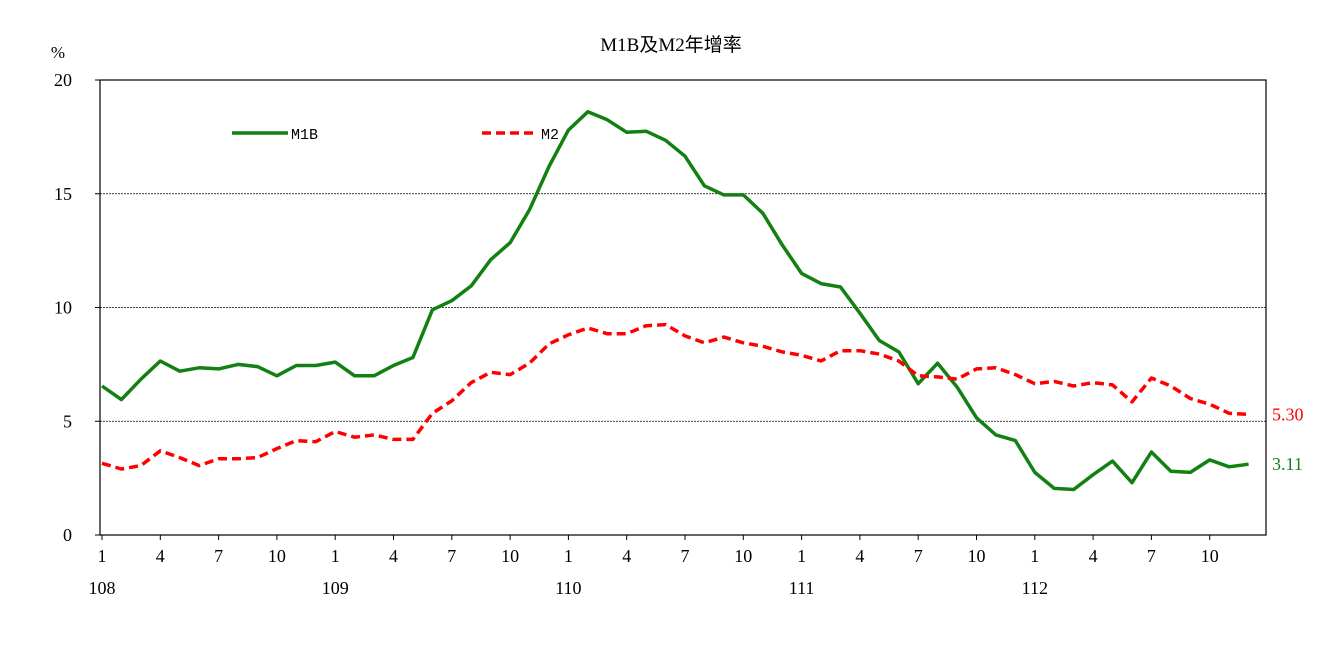 The image size is (1340, 648). Describe the element at coordinates (685, 556) in the screenshot. I see `x-tick-label-10: 7` at that location.